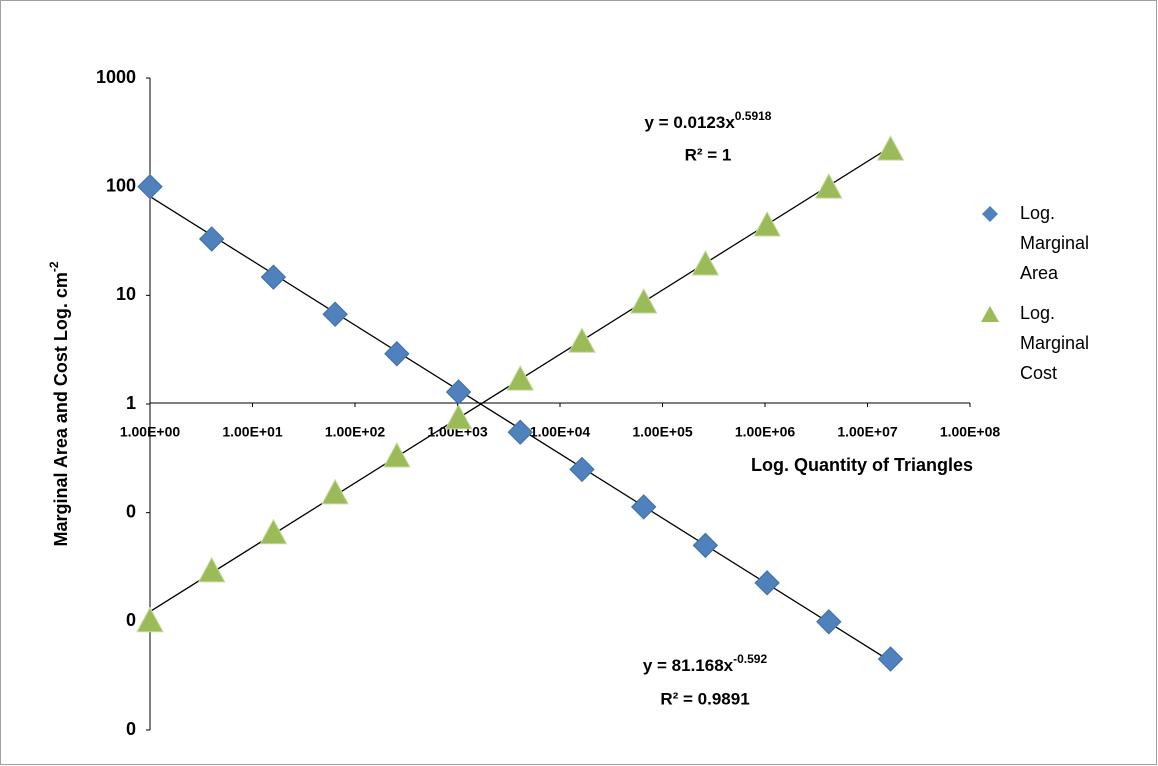 The width and height of the screenshot is (1158, 766). I want to click on equation: y = 81.168x, so click(688, 665).